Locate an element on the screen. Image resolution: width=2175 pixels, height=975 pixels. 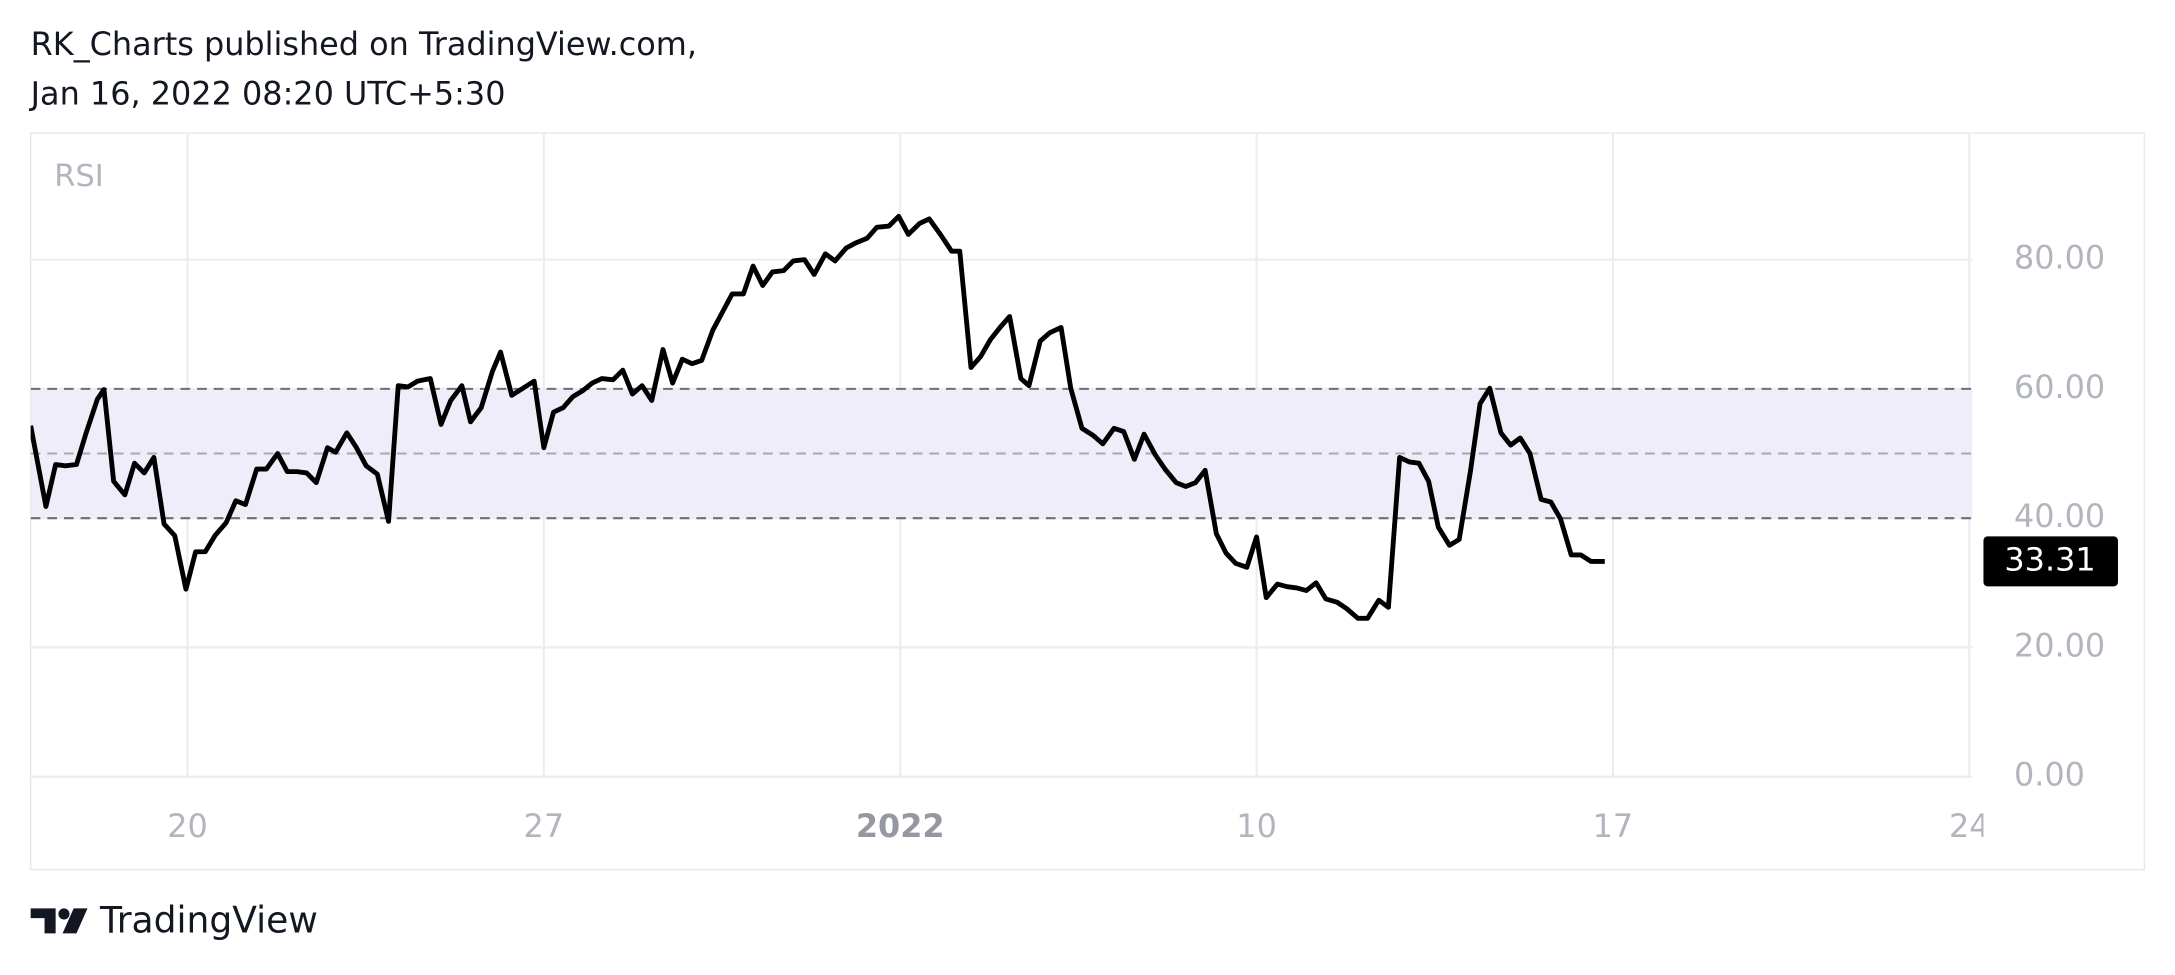
x-tick-label: 20 is located at coordinates (187, 826).